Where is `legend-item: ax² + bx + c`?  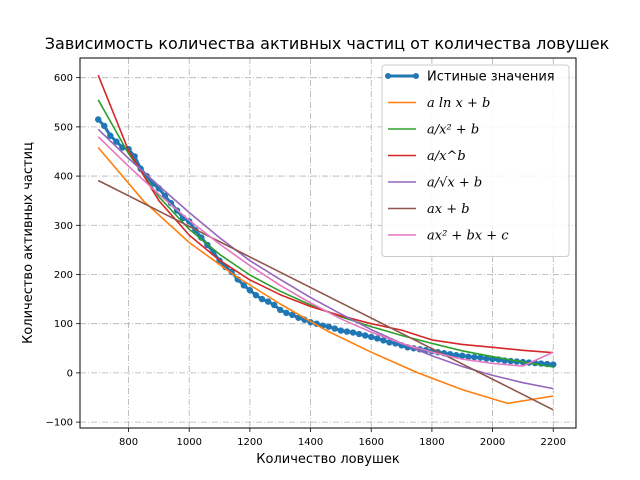 legend-item: ax² + bx + c is located at coordinates (448, 236).